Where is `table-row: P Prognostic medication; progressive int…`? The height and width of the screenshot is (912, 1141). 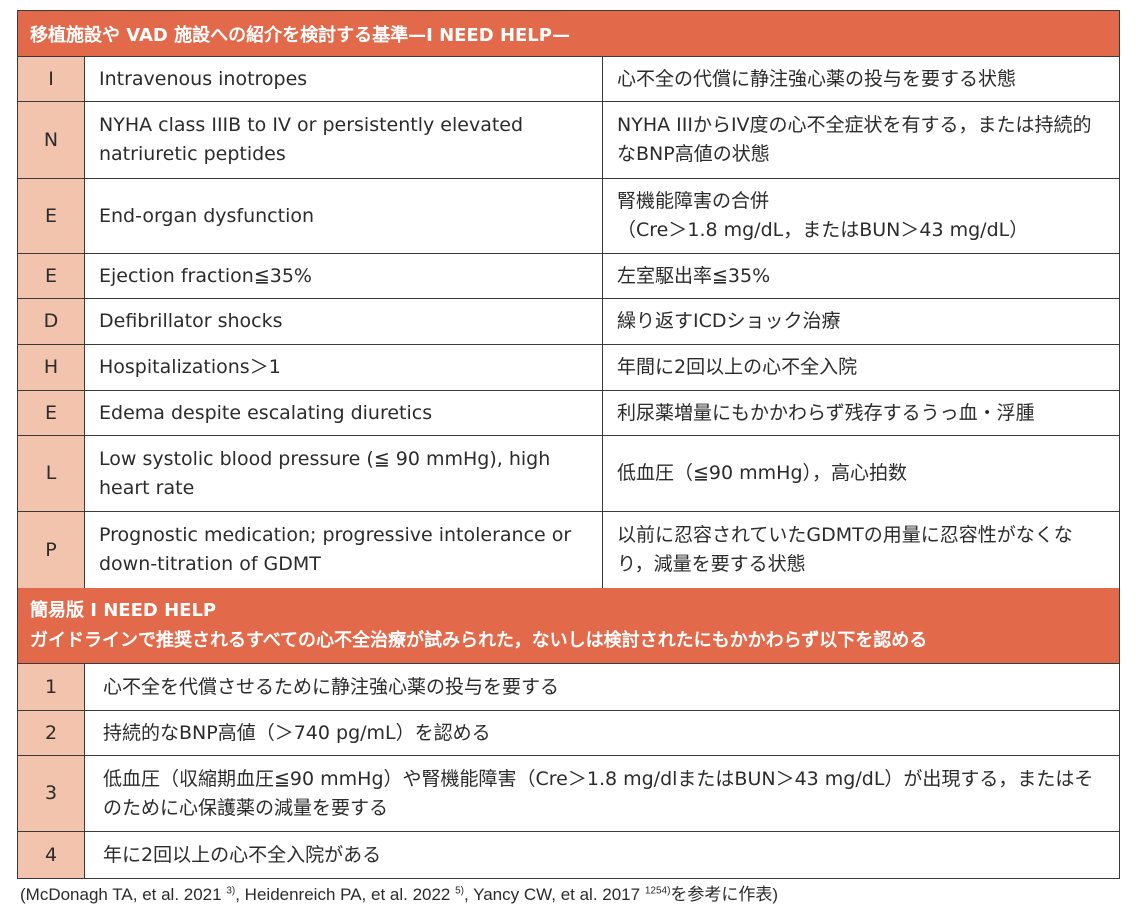 table-row: P Prognostic medication; progressive int… is located at coordinates (568, 550).